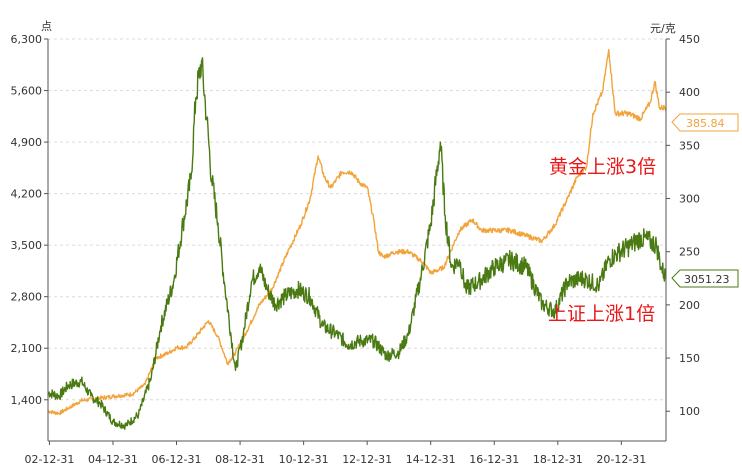 The width and height of the screenshot is (742, 471). Describe the element at coordinates (27, 91) in the screenshot. I see `left-y-tick-label: 5,600` at that location.